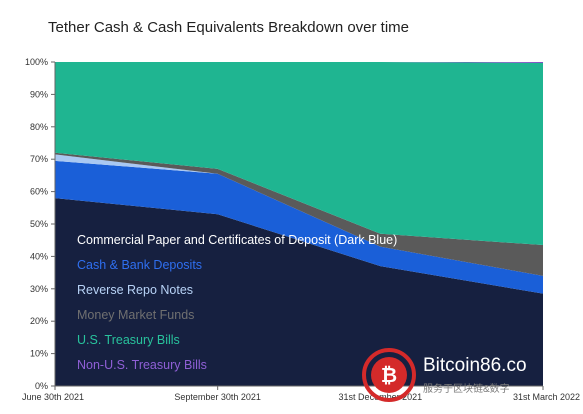 The image size is (583, 414). I want to click on y-tick-label: 40%, so click(39, 256).